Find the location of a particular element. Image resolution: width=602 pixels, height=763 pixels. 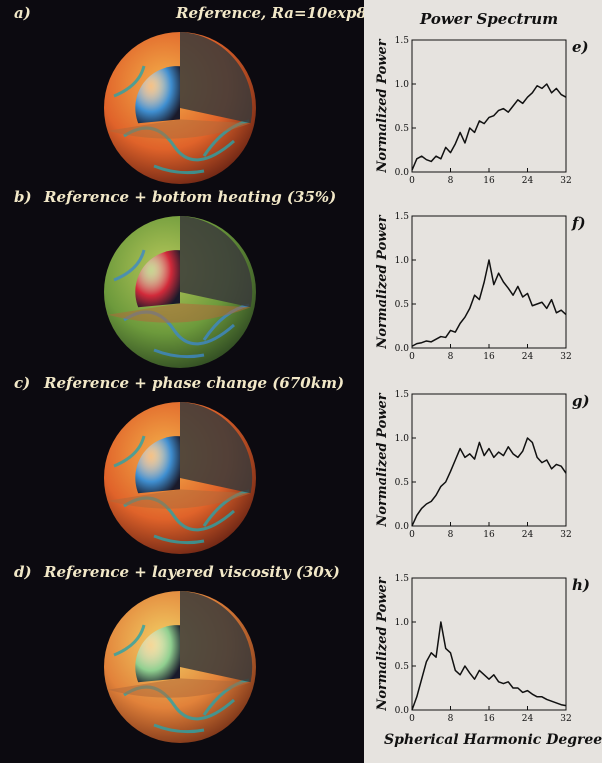

chart-f: 0 8 16 24 32 0.0 0.5 1.0 1.5 Normalized Power f) is located at coordinates (480, 287).